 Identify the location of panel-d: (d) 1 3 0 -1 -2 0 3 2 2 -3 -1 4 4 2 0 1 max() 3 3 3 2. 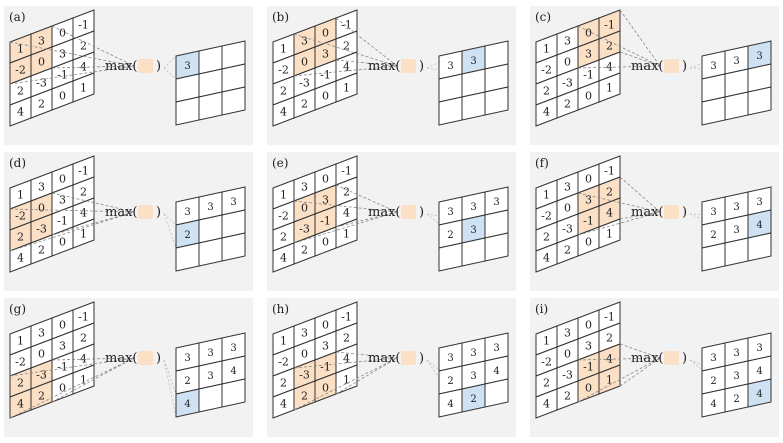
(128, 221).